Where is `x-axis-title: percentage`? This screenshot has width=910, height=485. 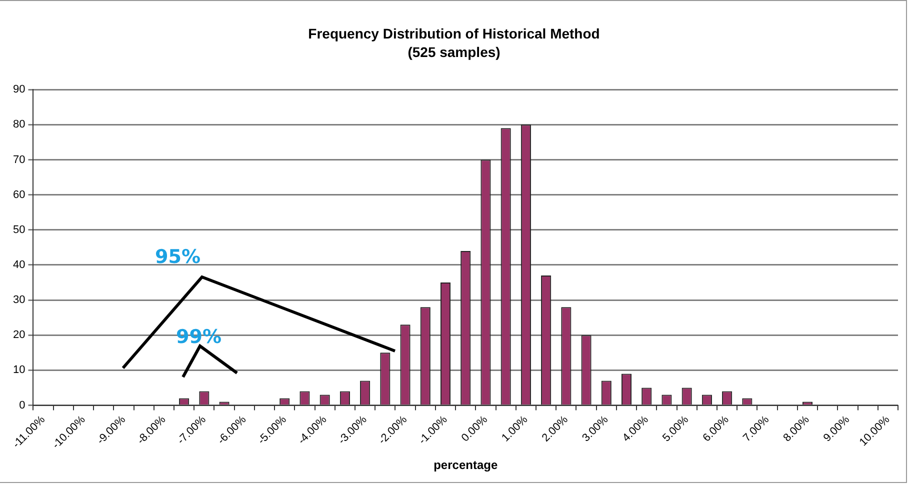
x-axis-title: percentage is located at coordinates (466, 465).